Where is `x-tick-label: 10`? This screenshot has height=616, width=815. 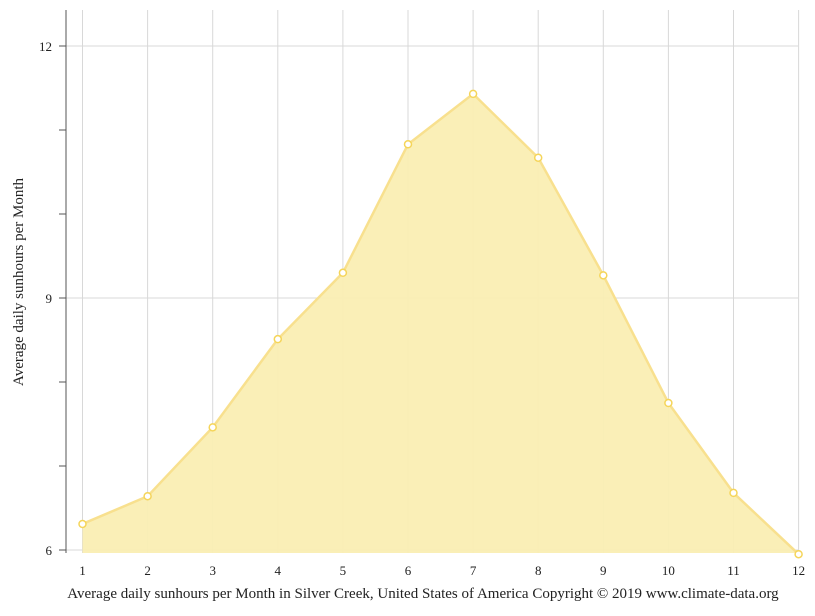
x-tick-label: 10 is located at coordinates (668, 570).